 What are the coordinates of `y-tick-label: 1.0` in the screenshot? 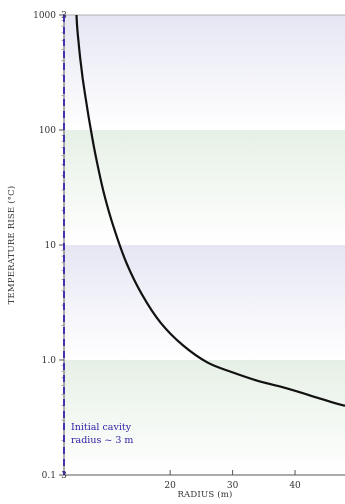 It's located at (49, 361).